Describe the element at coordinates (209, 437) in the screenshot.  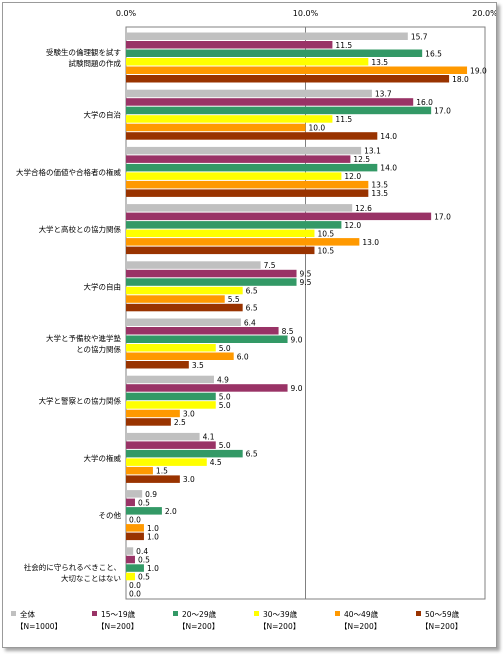
I see `data-label: 4.1` at that location.